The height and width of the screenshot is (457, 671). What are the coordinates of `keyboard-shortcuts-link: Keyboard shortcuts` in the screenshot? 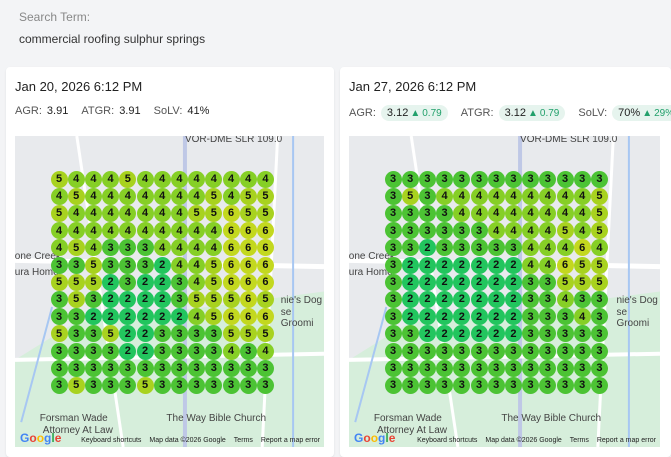 It's located at (111, 440).